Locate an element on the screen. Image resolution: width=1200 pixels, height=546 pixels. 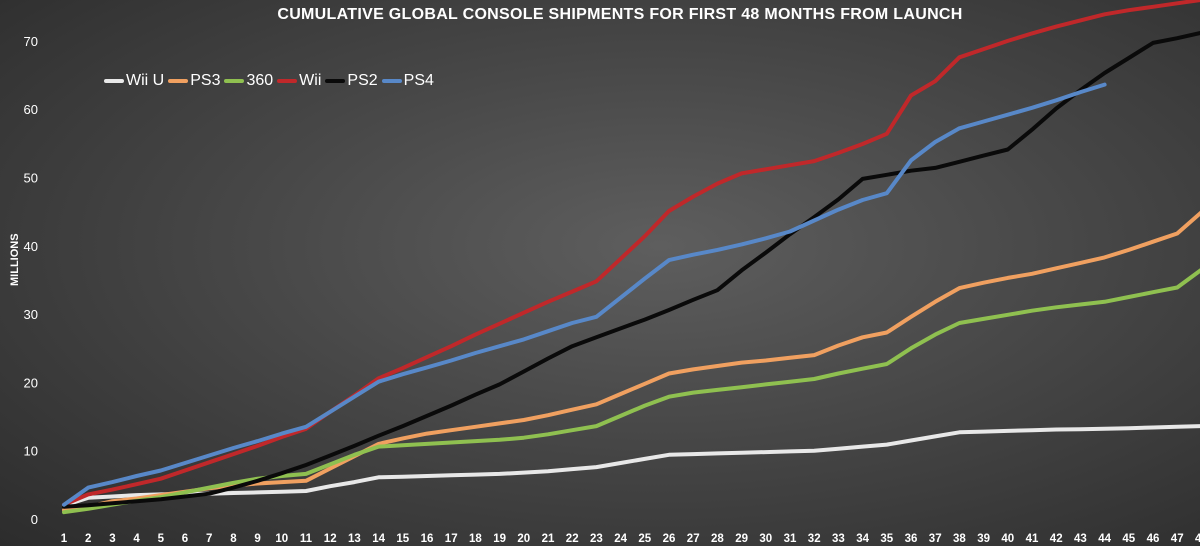
x-tick-label: 5 is located at coordinates (161, 539).